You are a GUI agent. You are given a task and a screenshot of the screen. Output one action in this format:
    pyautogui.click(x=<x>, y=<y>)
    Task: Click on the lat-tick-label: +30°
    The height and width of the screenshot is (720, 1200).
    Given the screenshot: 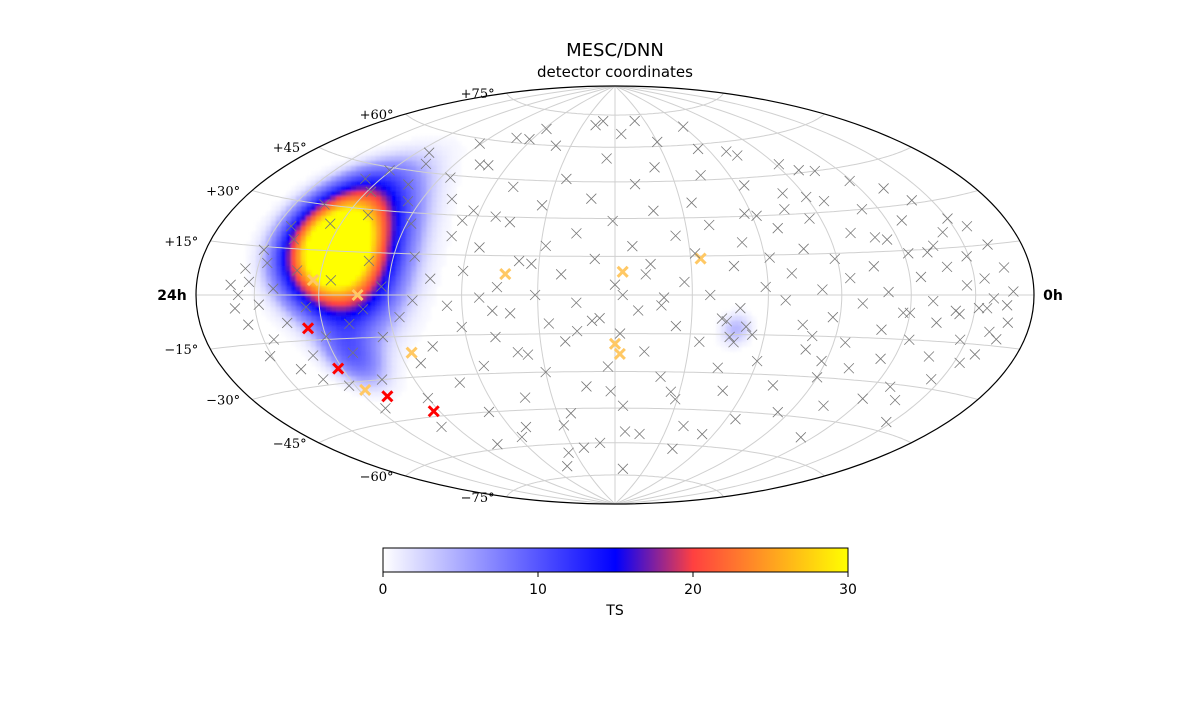 What is the action you would take?
    pyautogui.click(x=223, y=192)
    